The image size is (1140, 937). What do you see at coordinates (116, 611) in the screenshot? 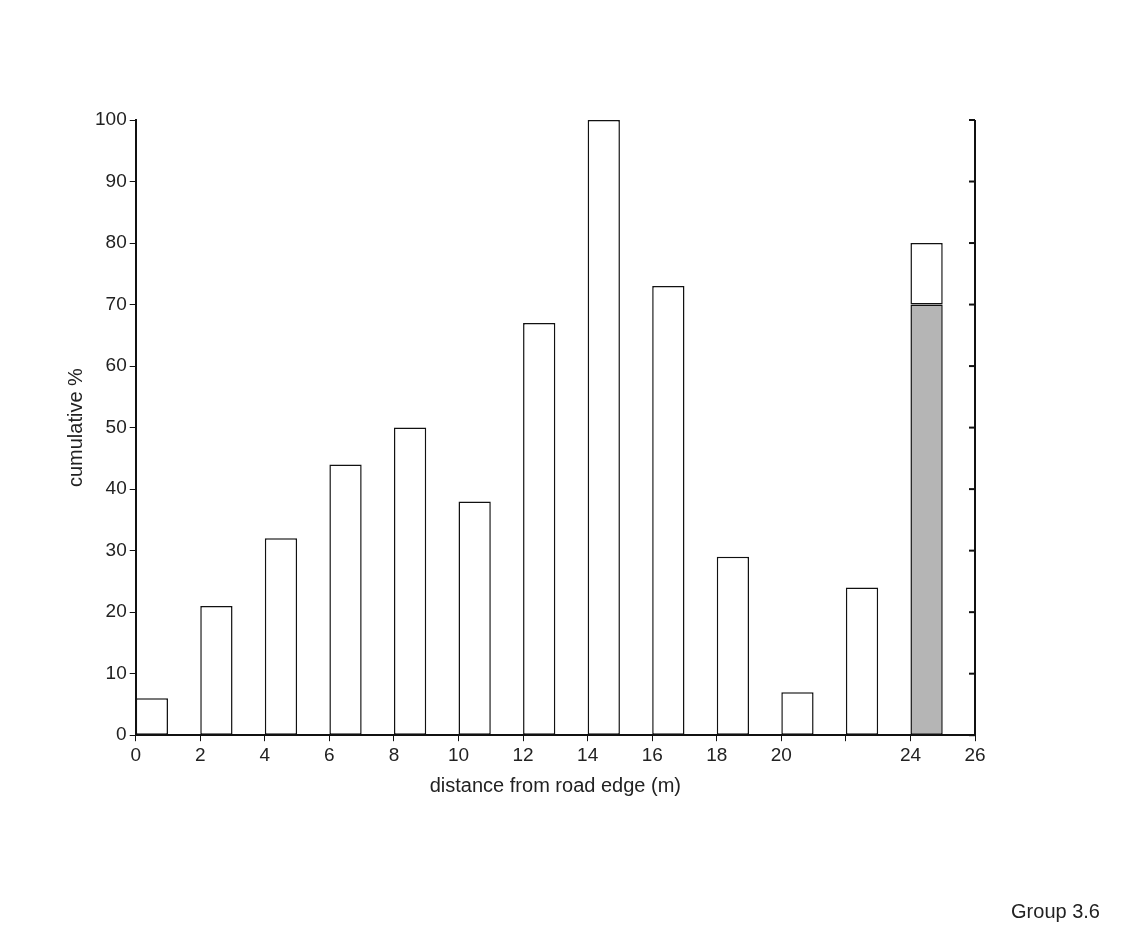
I see `y-tick-label: 20` at bounding box center [116, 611].